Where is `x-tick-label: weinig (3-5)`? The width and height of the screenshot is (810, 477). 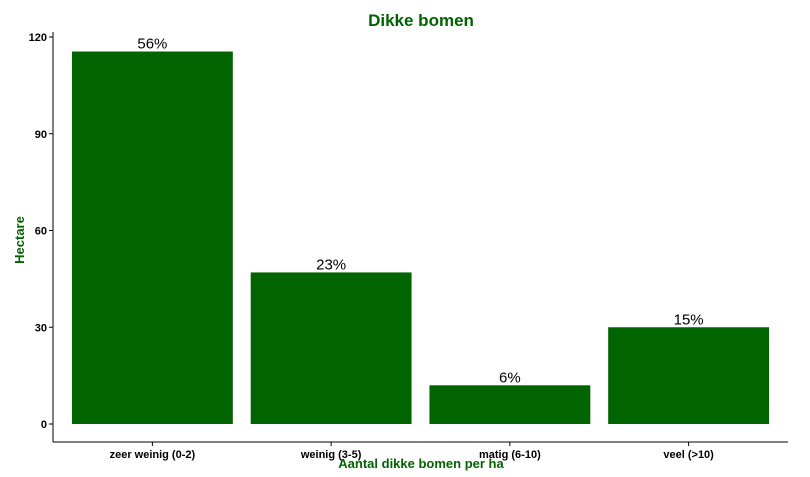 x-tick-label: weinig (3-5) is located at coordinates (331, 455).